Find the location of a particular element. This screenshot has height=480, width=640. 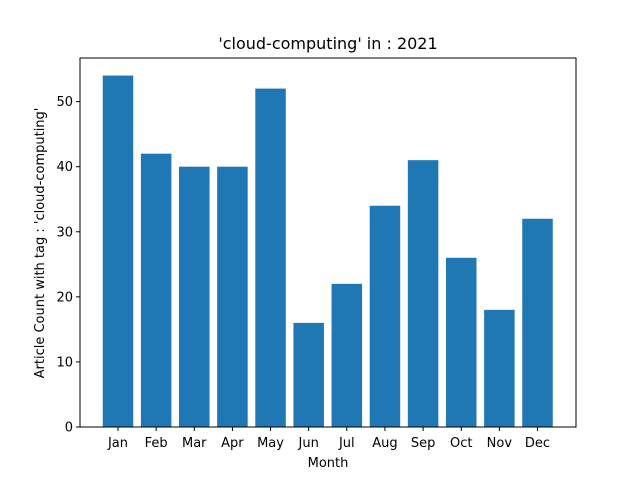

x-tick-label: Jan is located at coordinates (117, 443).